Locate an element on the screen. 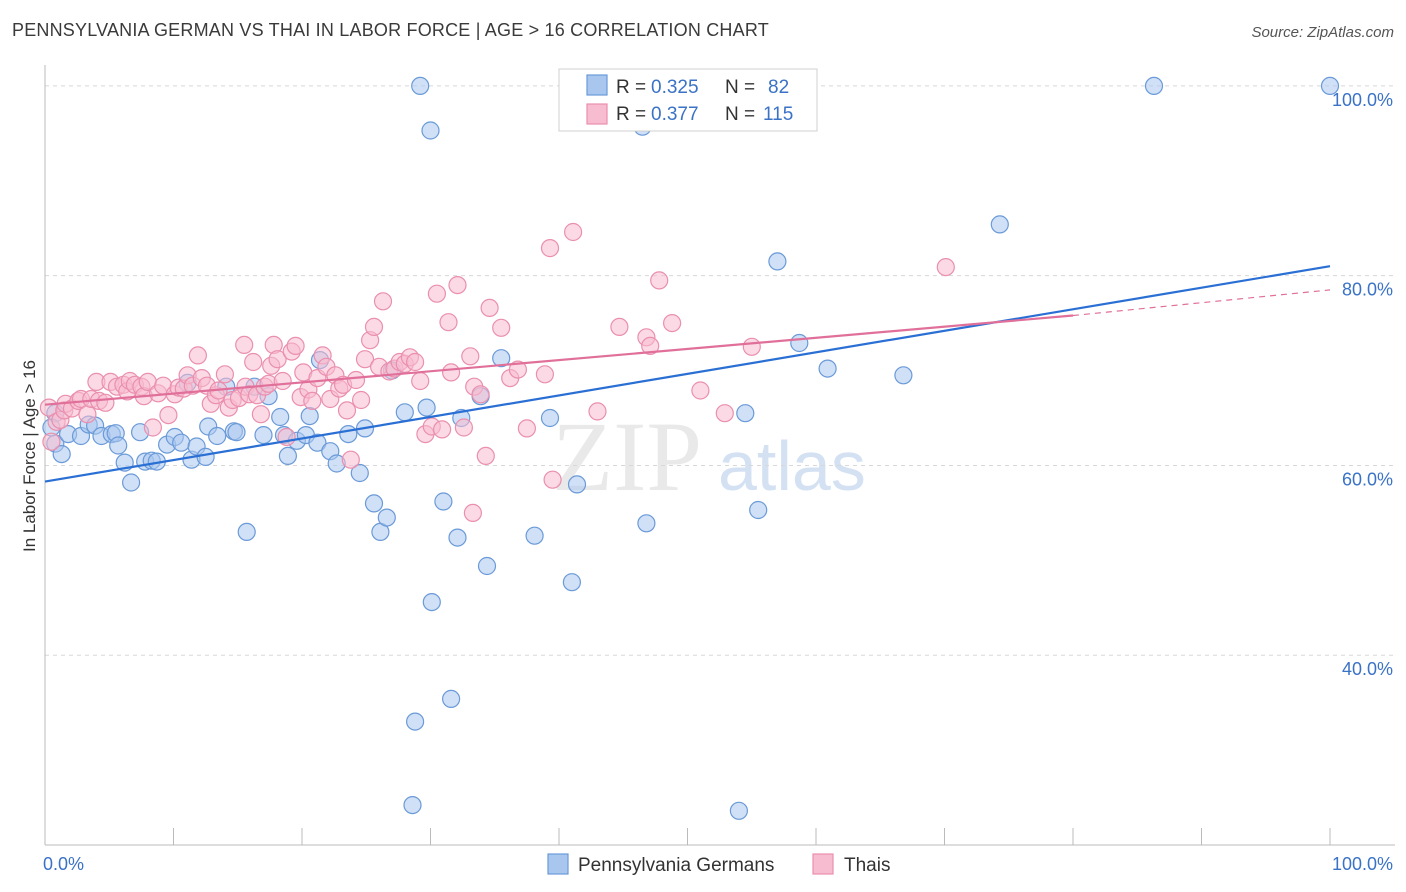  series-legend: Pennsylvania Germans Thais is located at coordinates (718, 864).